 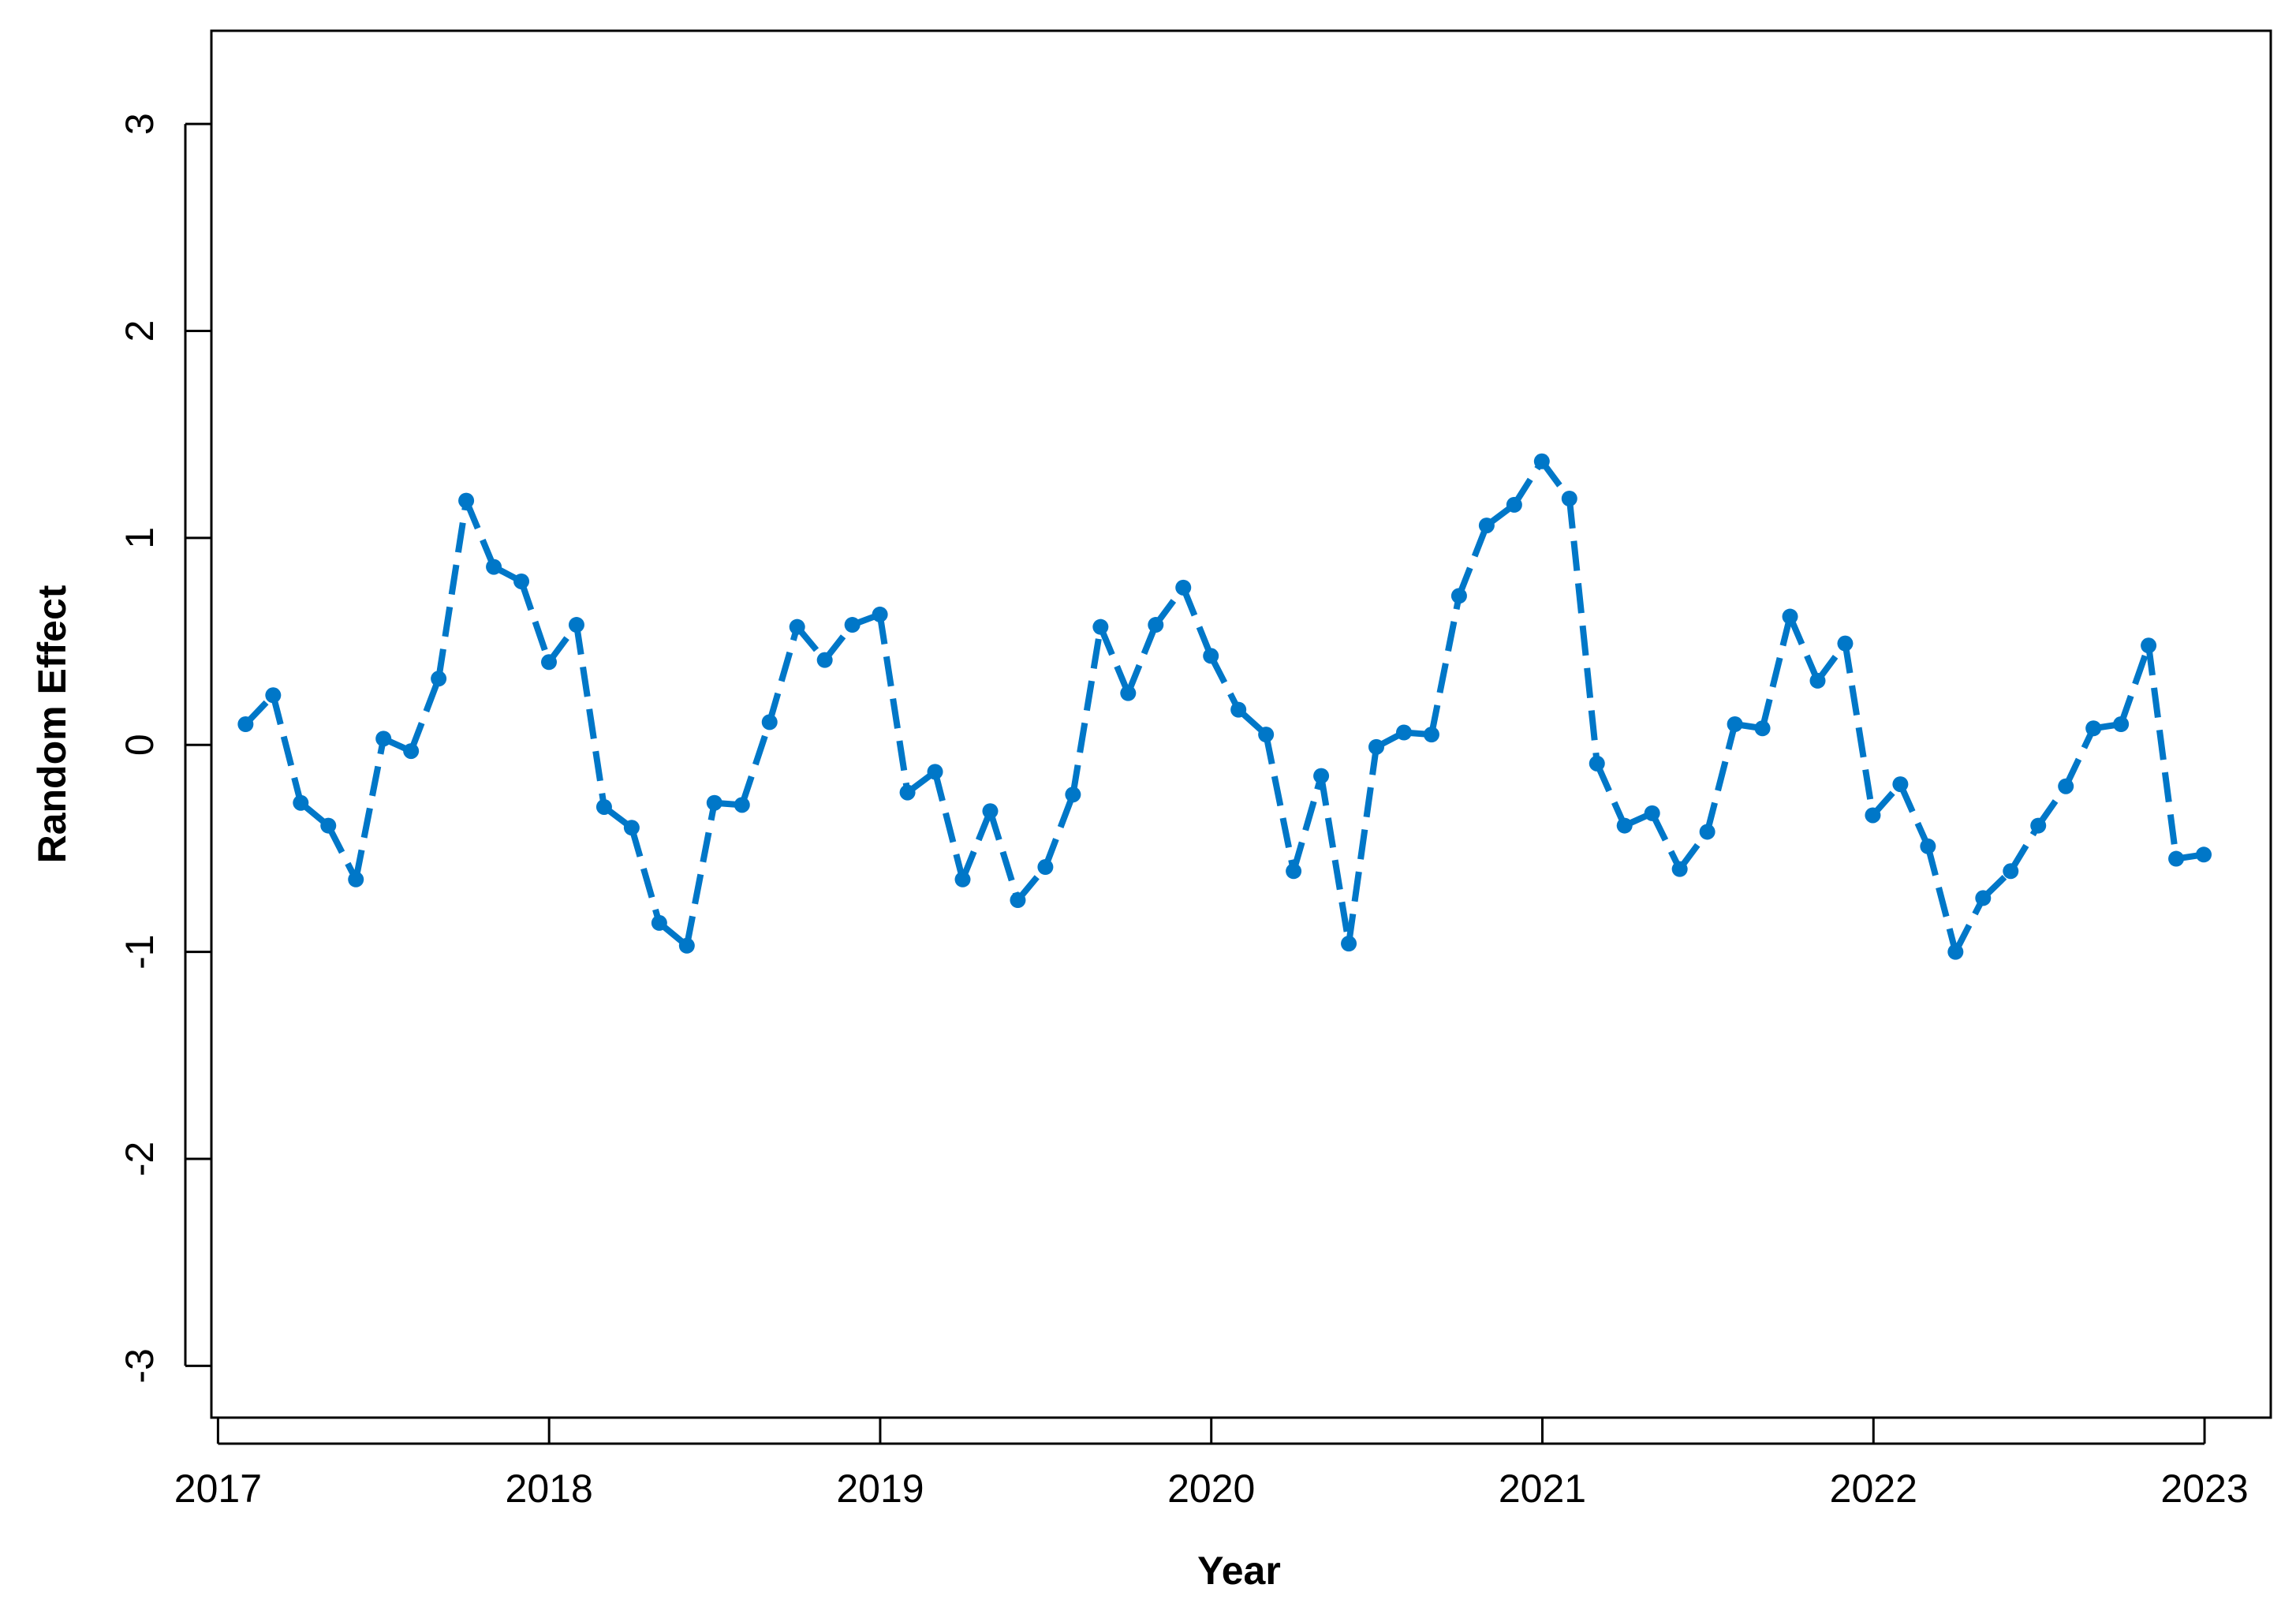 What do you see at coordinates (140, 124) in the screenshot?
I see `y-tick-label: 3` at bounding box center [140, 124].